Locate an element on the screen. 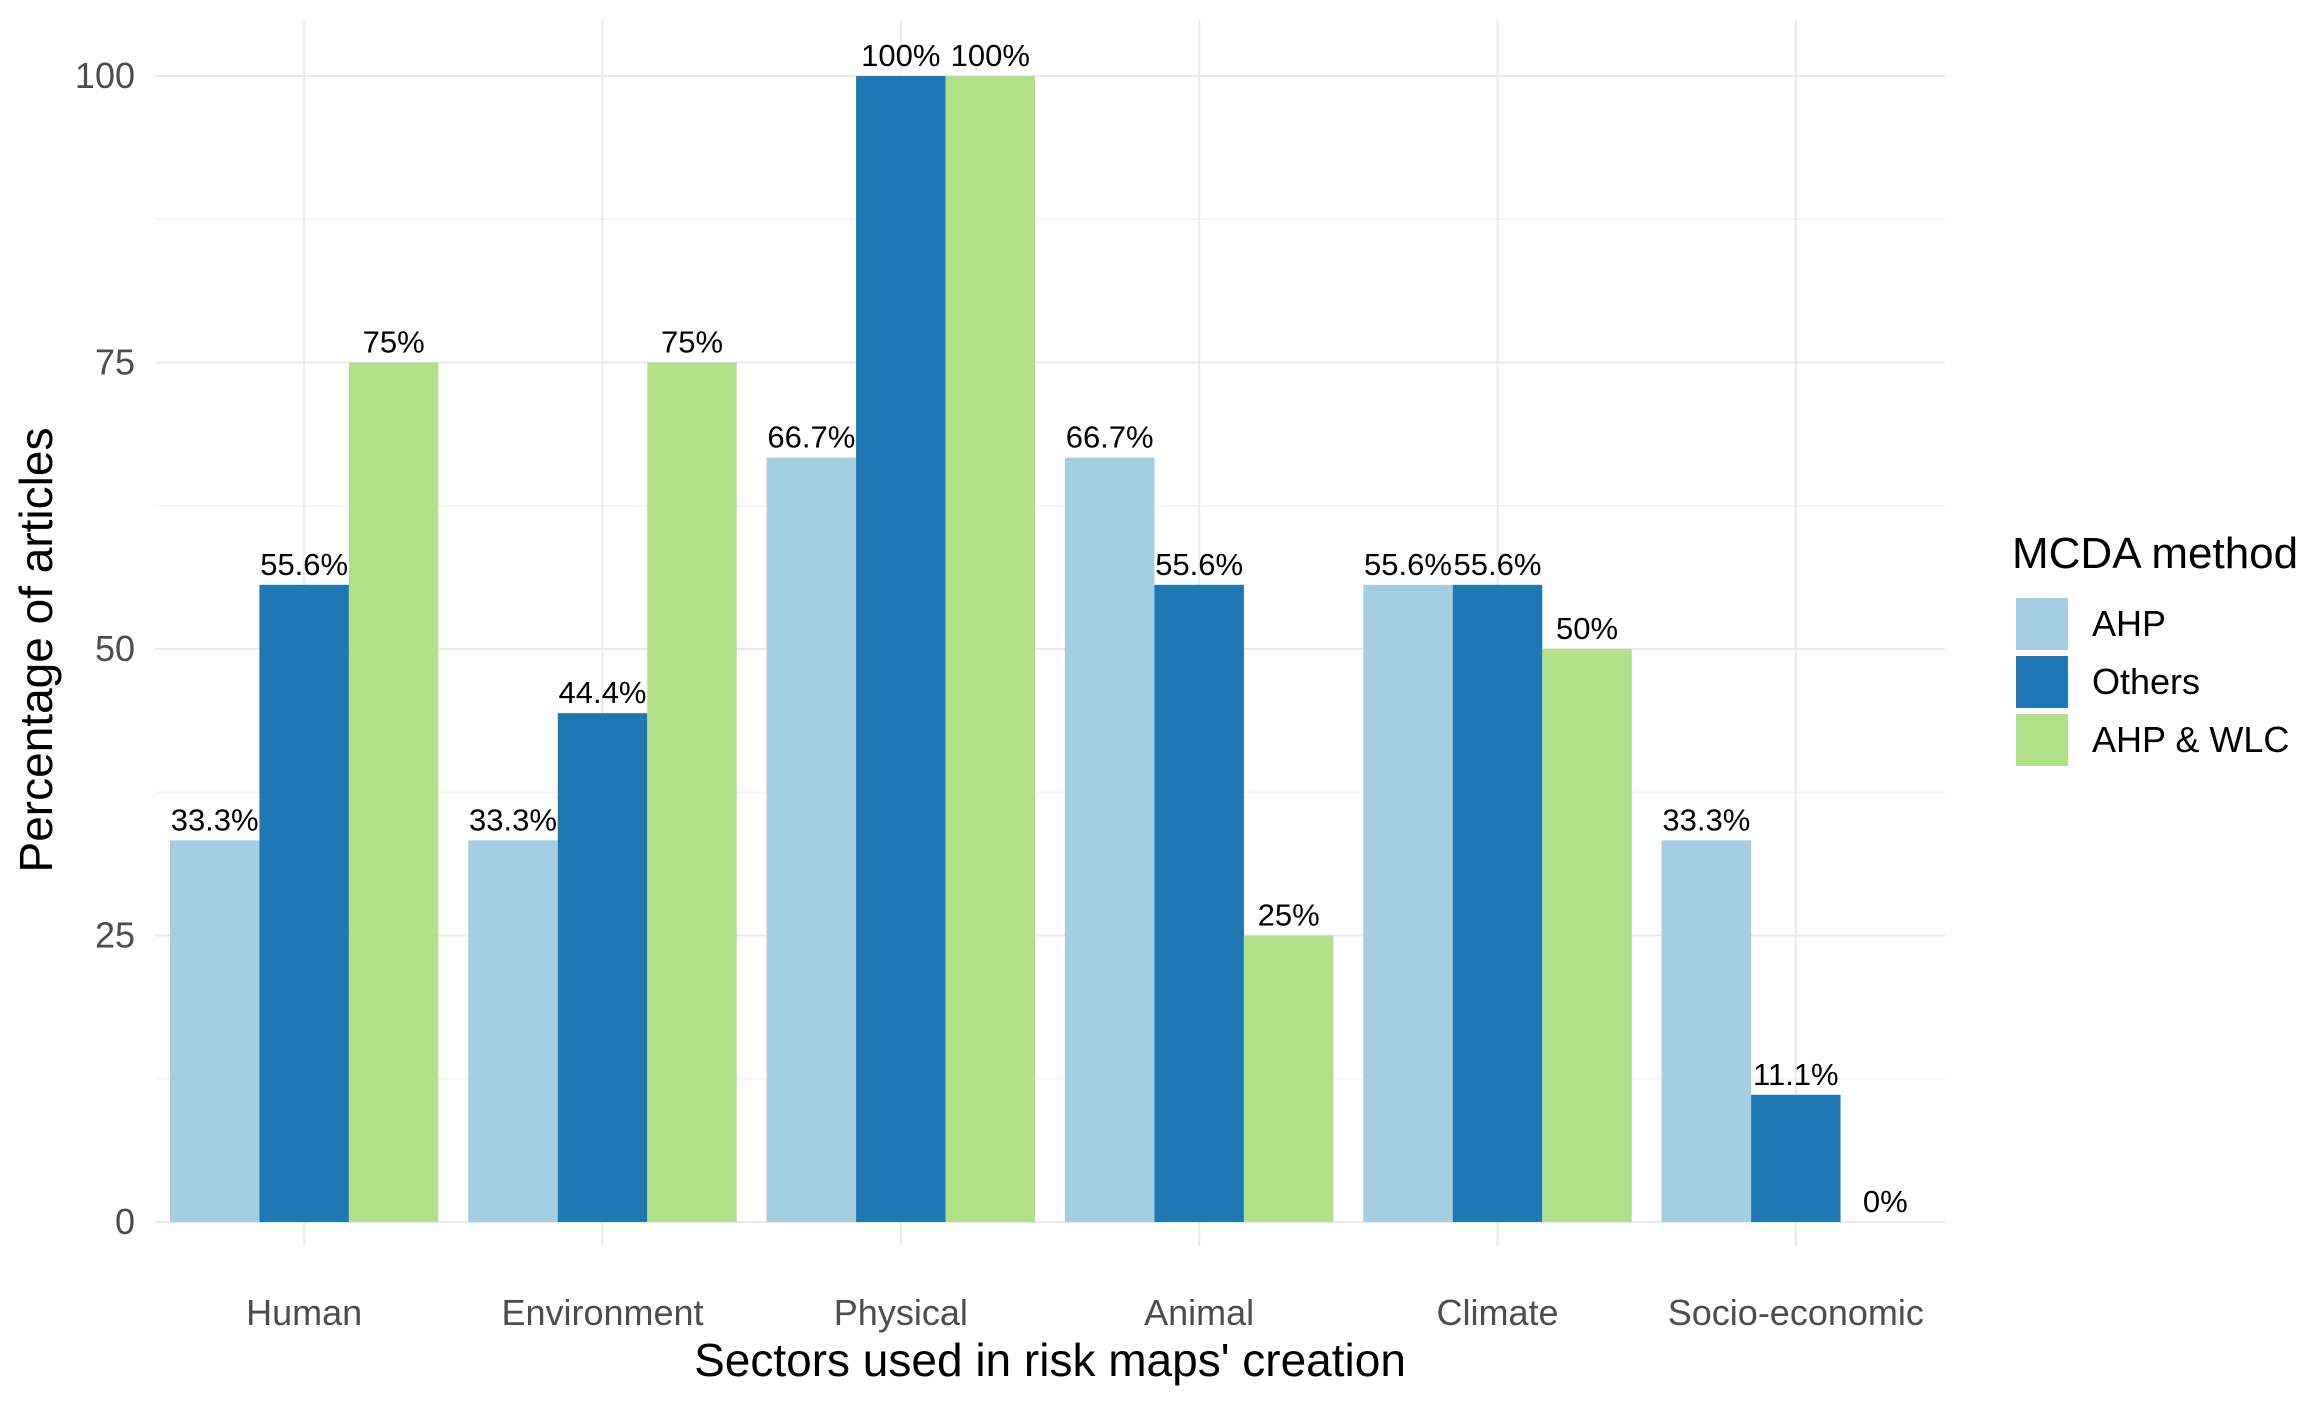  legend: MCDA method AHP Others AHP & WLC is located at coordinates (2155, 647).